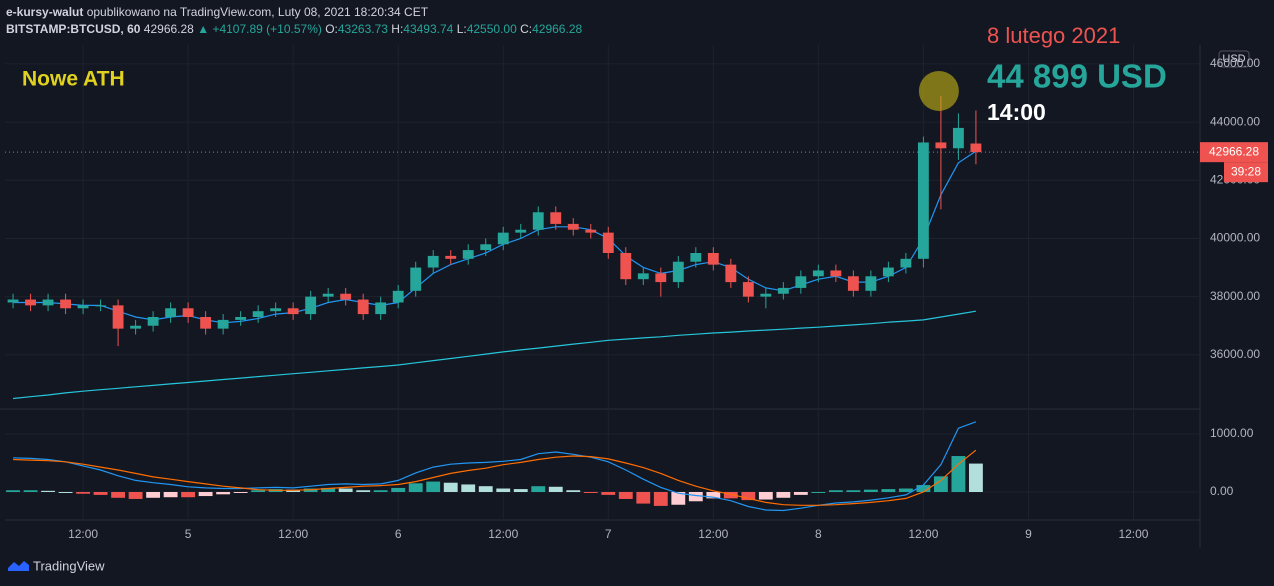 The height and width of the screenshot is (586, 1274). What do you see at coordinates (362, 29) in the screenshot?
I see `open: 43263.73` at bounding box center [362, 29].